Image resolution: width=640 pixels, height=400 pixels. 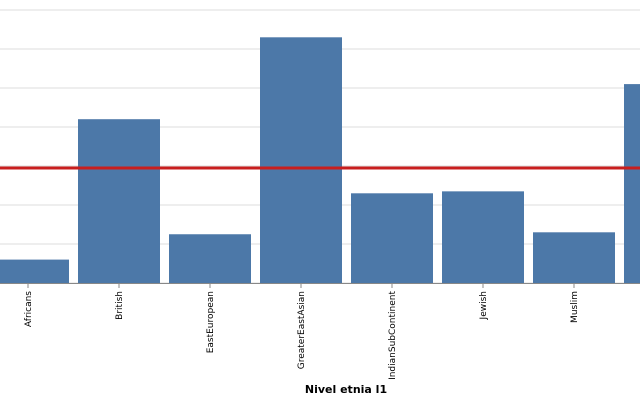 What do you see at coordinates (484, 305) in the screenshot?
I see `x-tick-label: Jewish` at bounding box center [484, 305].